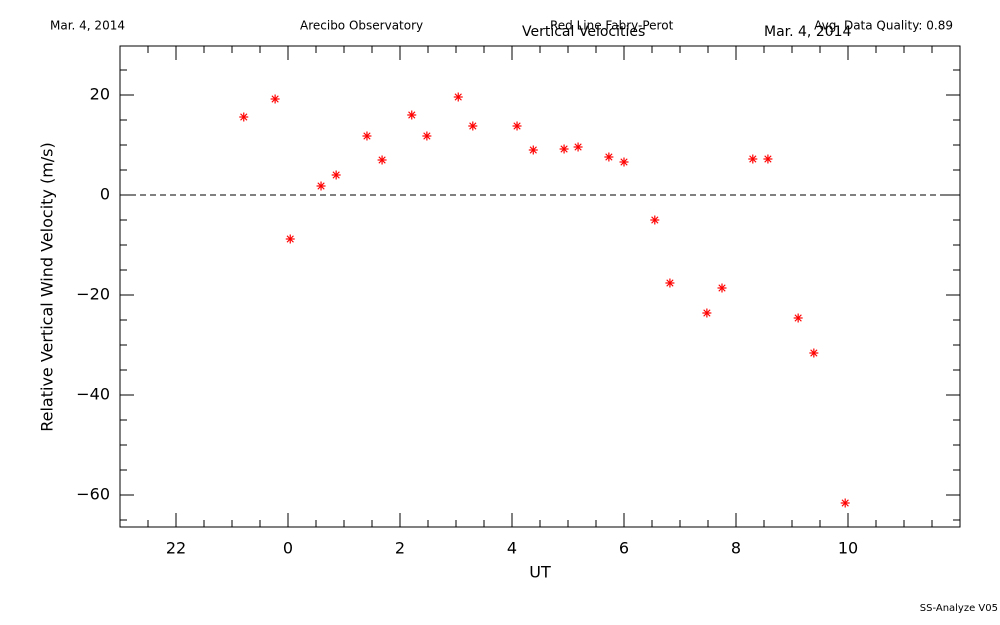 This screenshot has height=625, width=1000. Describe the element at coordinates (848, 548) in the screenshot. I see `x-tick-label: 10` at that location.